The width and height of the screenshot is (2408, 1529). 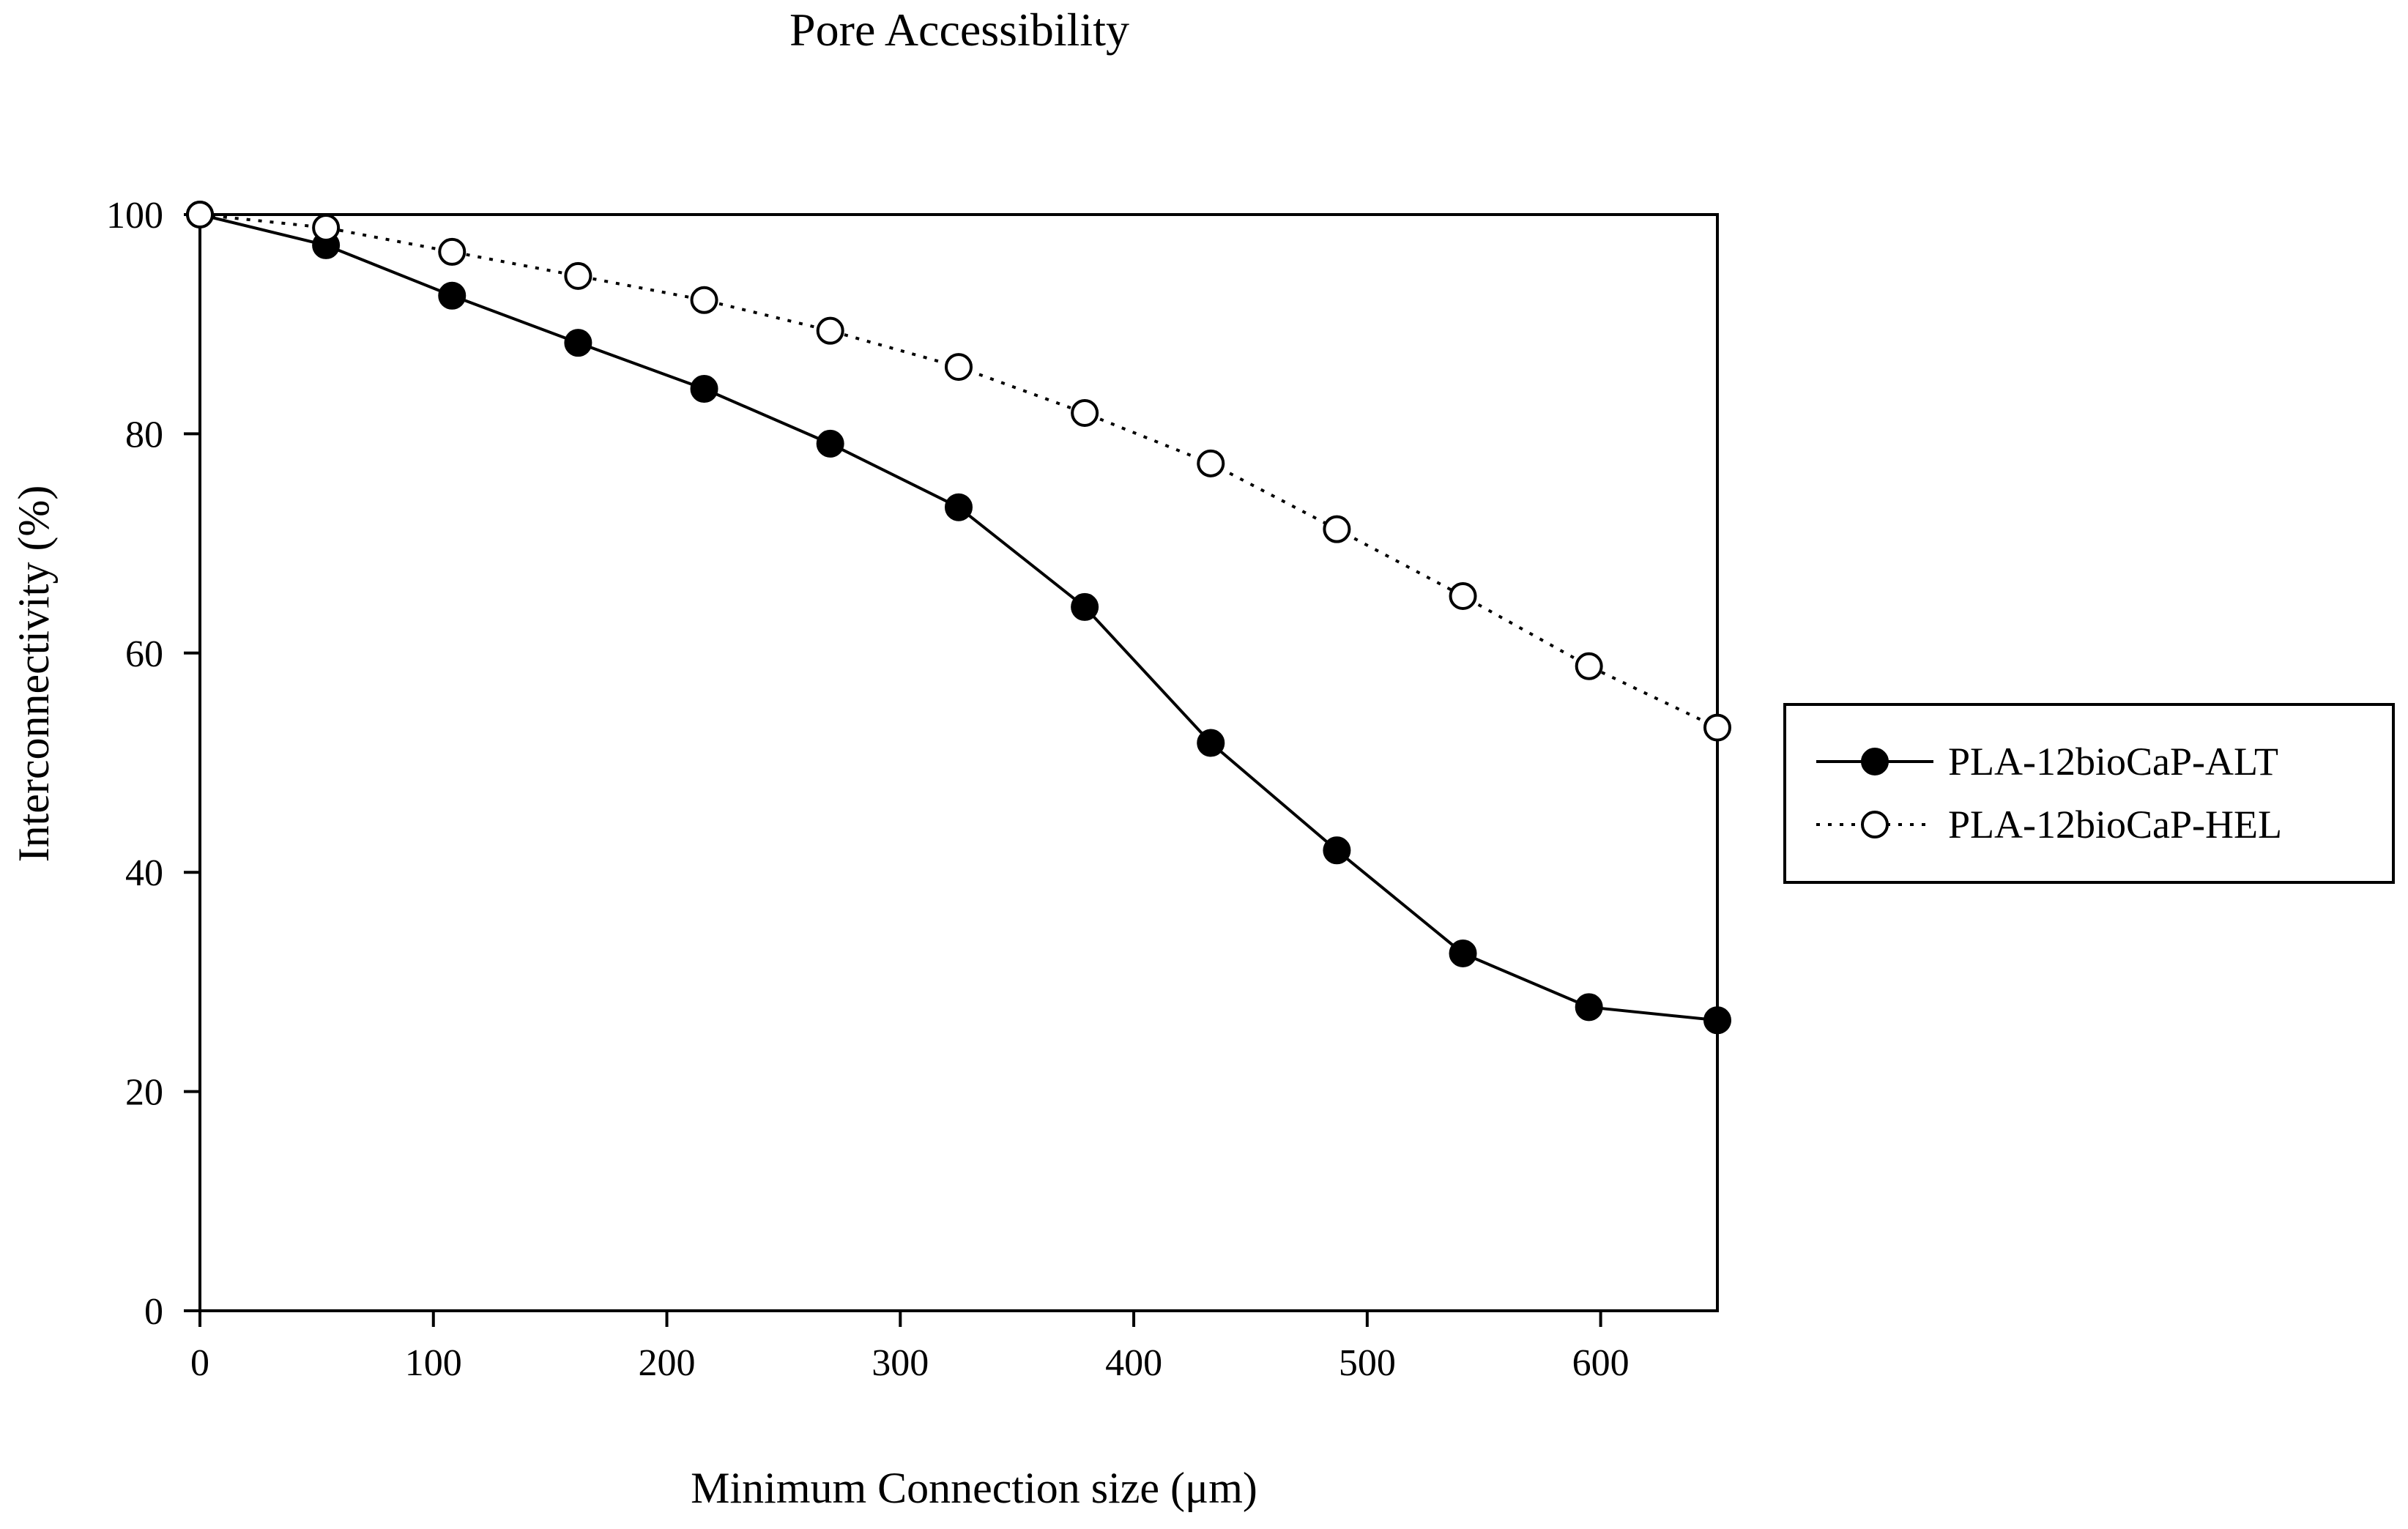 I want to click on legend-marker-alt, so click(x=1875, y=762).